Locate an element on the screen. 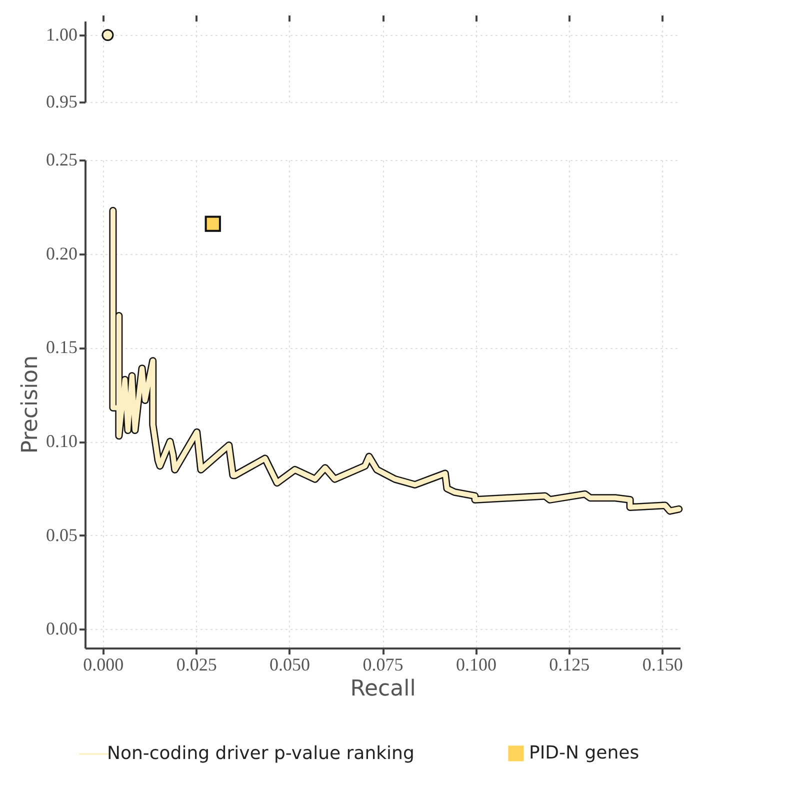 The image size is (790, 797). y-tick-label: 0.20 is located at coordinates (62, 253).